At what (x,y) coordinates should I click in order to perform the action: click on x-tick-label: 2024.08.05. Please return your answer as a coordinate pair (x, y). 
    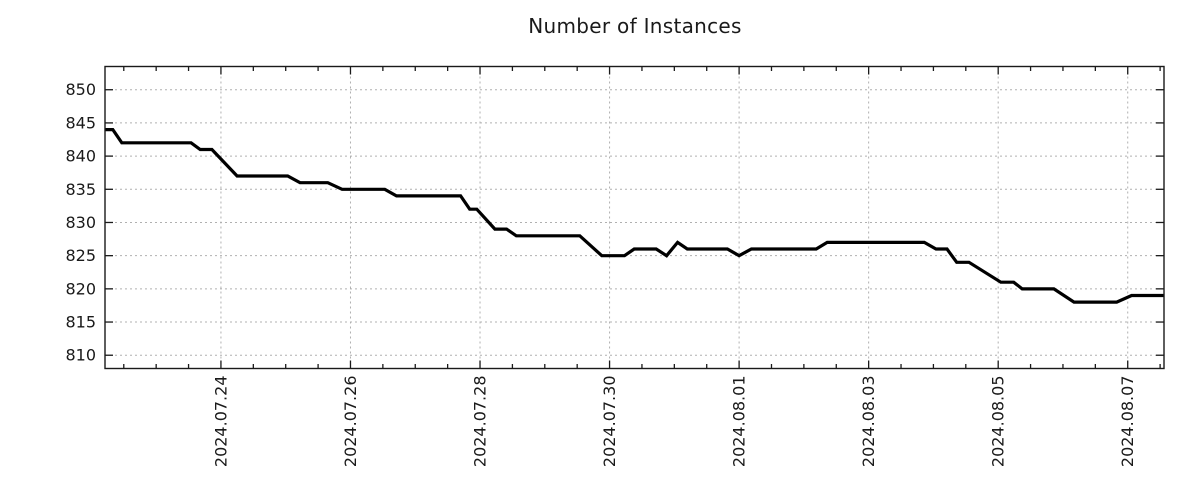
    Looking at the image, I should click on (998, 422).